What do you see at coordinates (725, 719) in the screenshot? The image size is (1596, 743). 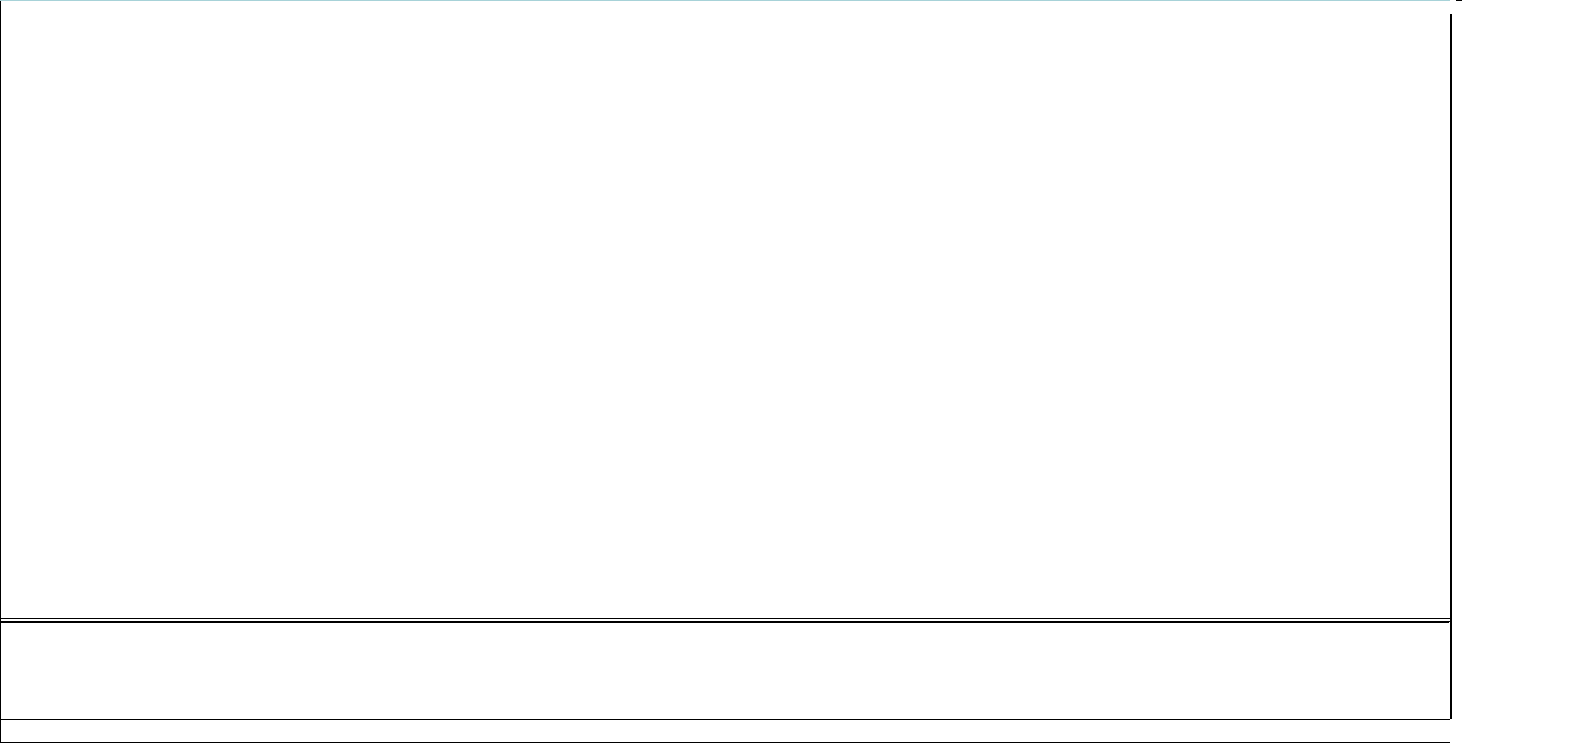 I see `chart-bottom-rule` at bounding box center [725, 719].